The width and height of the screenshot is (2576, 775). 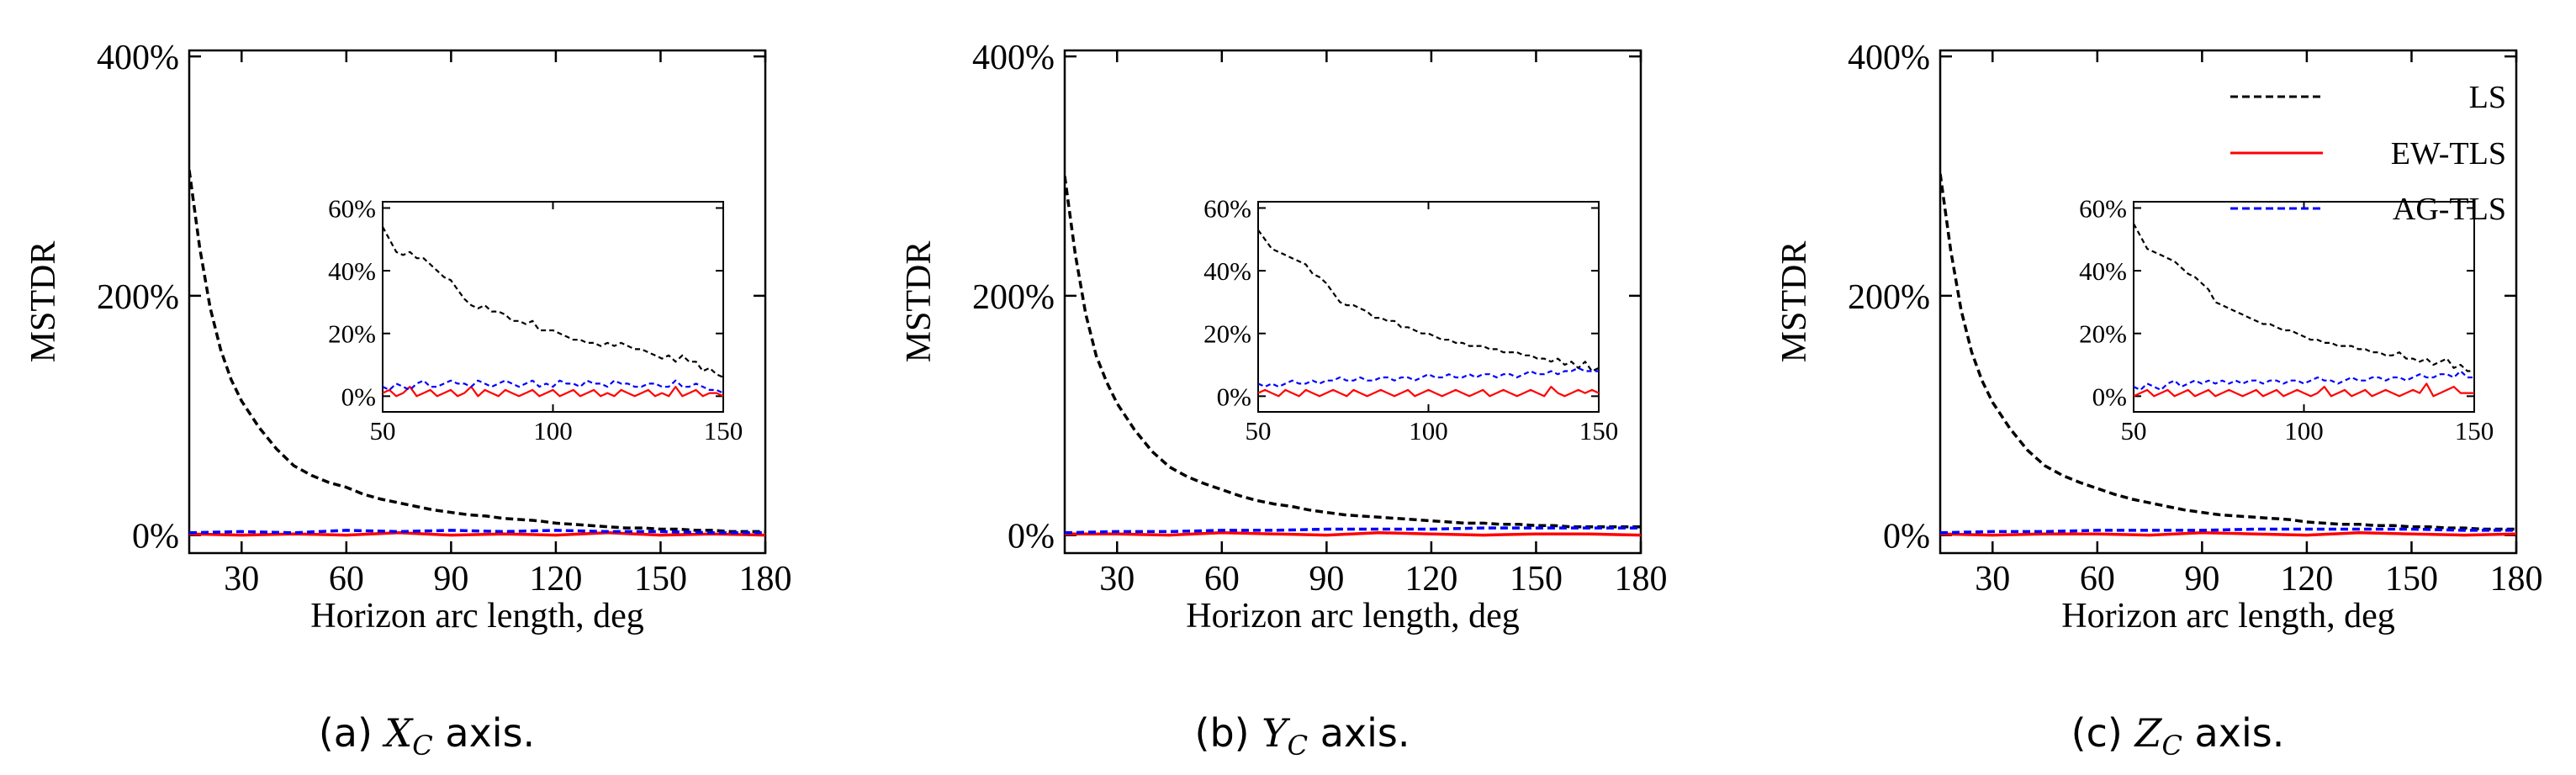 I want to click on panel-caption: (b) YC axis., so click(x=1302, y=736).